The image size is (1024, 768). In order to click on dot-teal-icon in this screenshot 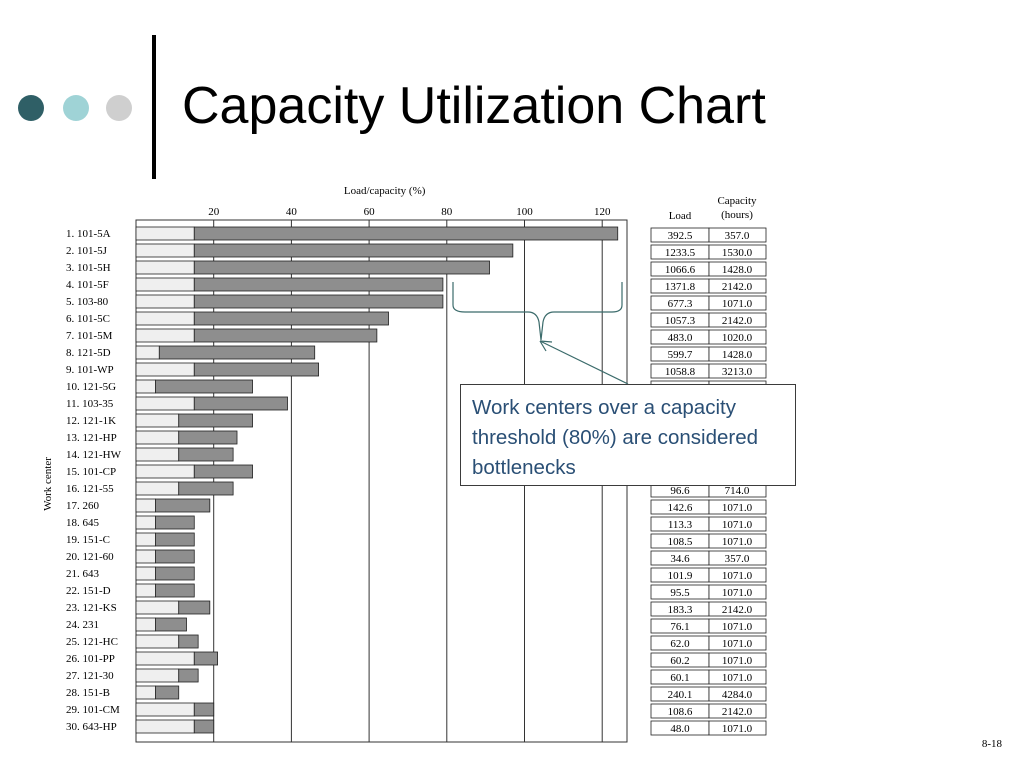, I will do `click(76, 108)`.